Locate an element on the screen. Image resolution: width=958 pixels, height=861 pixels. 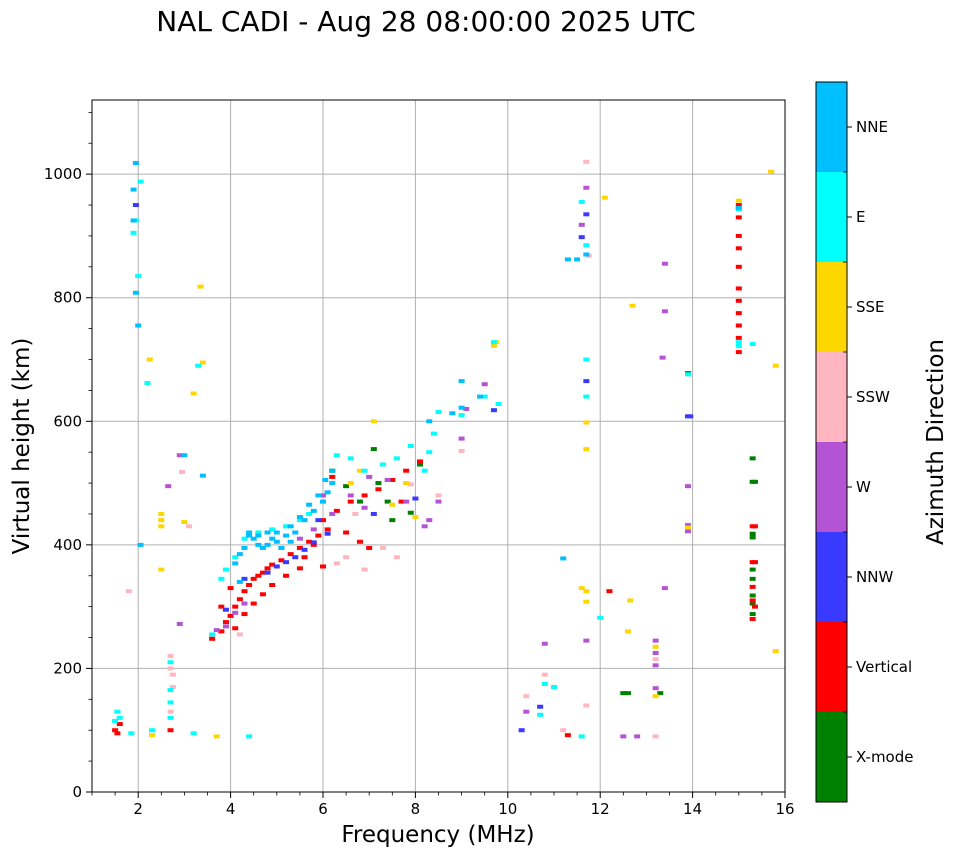
colorbar-tick-label: SSE is located at coordinates (870, 307).